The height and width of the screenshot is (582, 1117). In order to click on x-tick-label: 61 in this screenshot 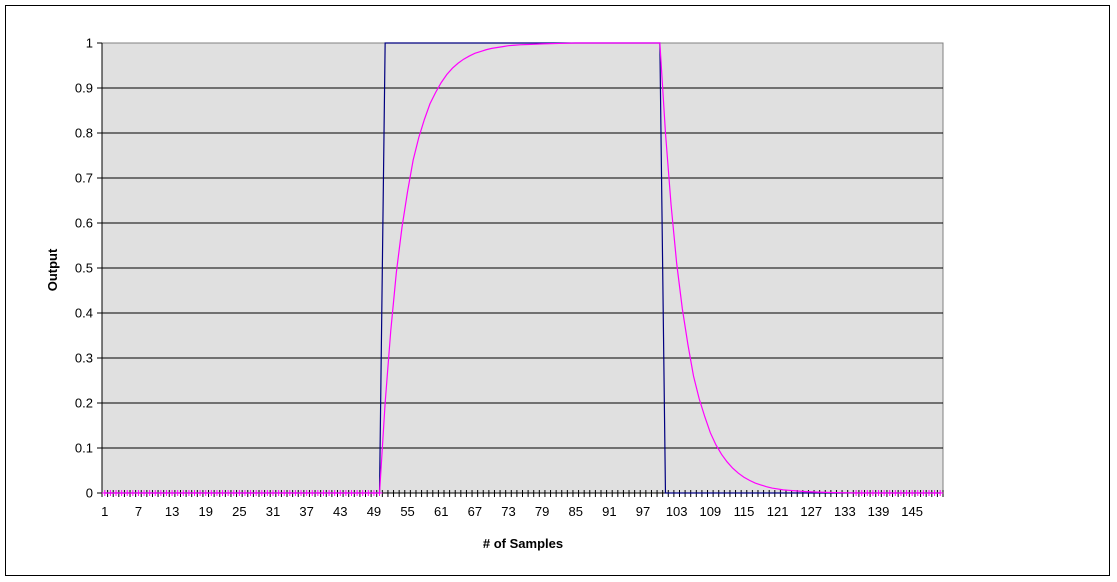, I will do `click(441, 511)`.